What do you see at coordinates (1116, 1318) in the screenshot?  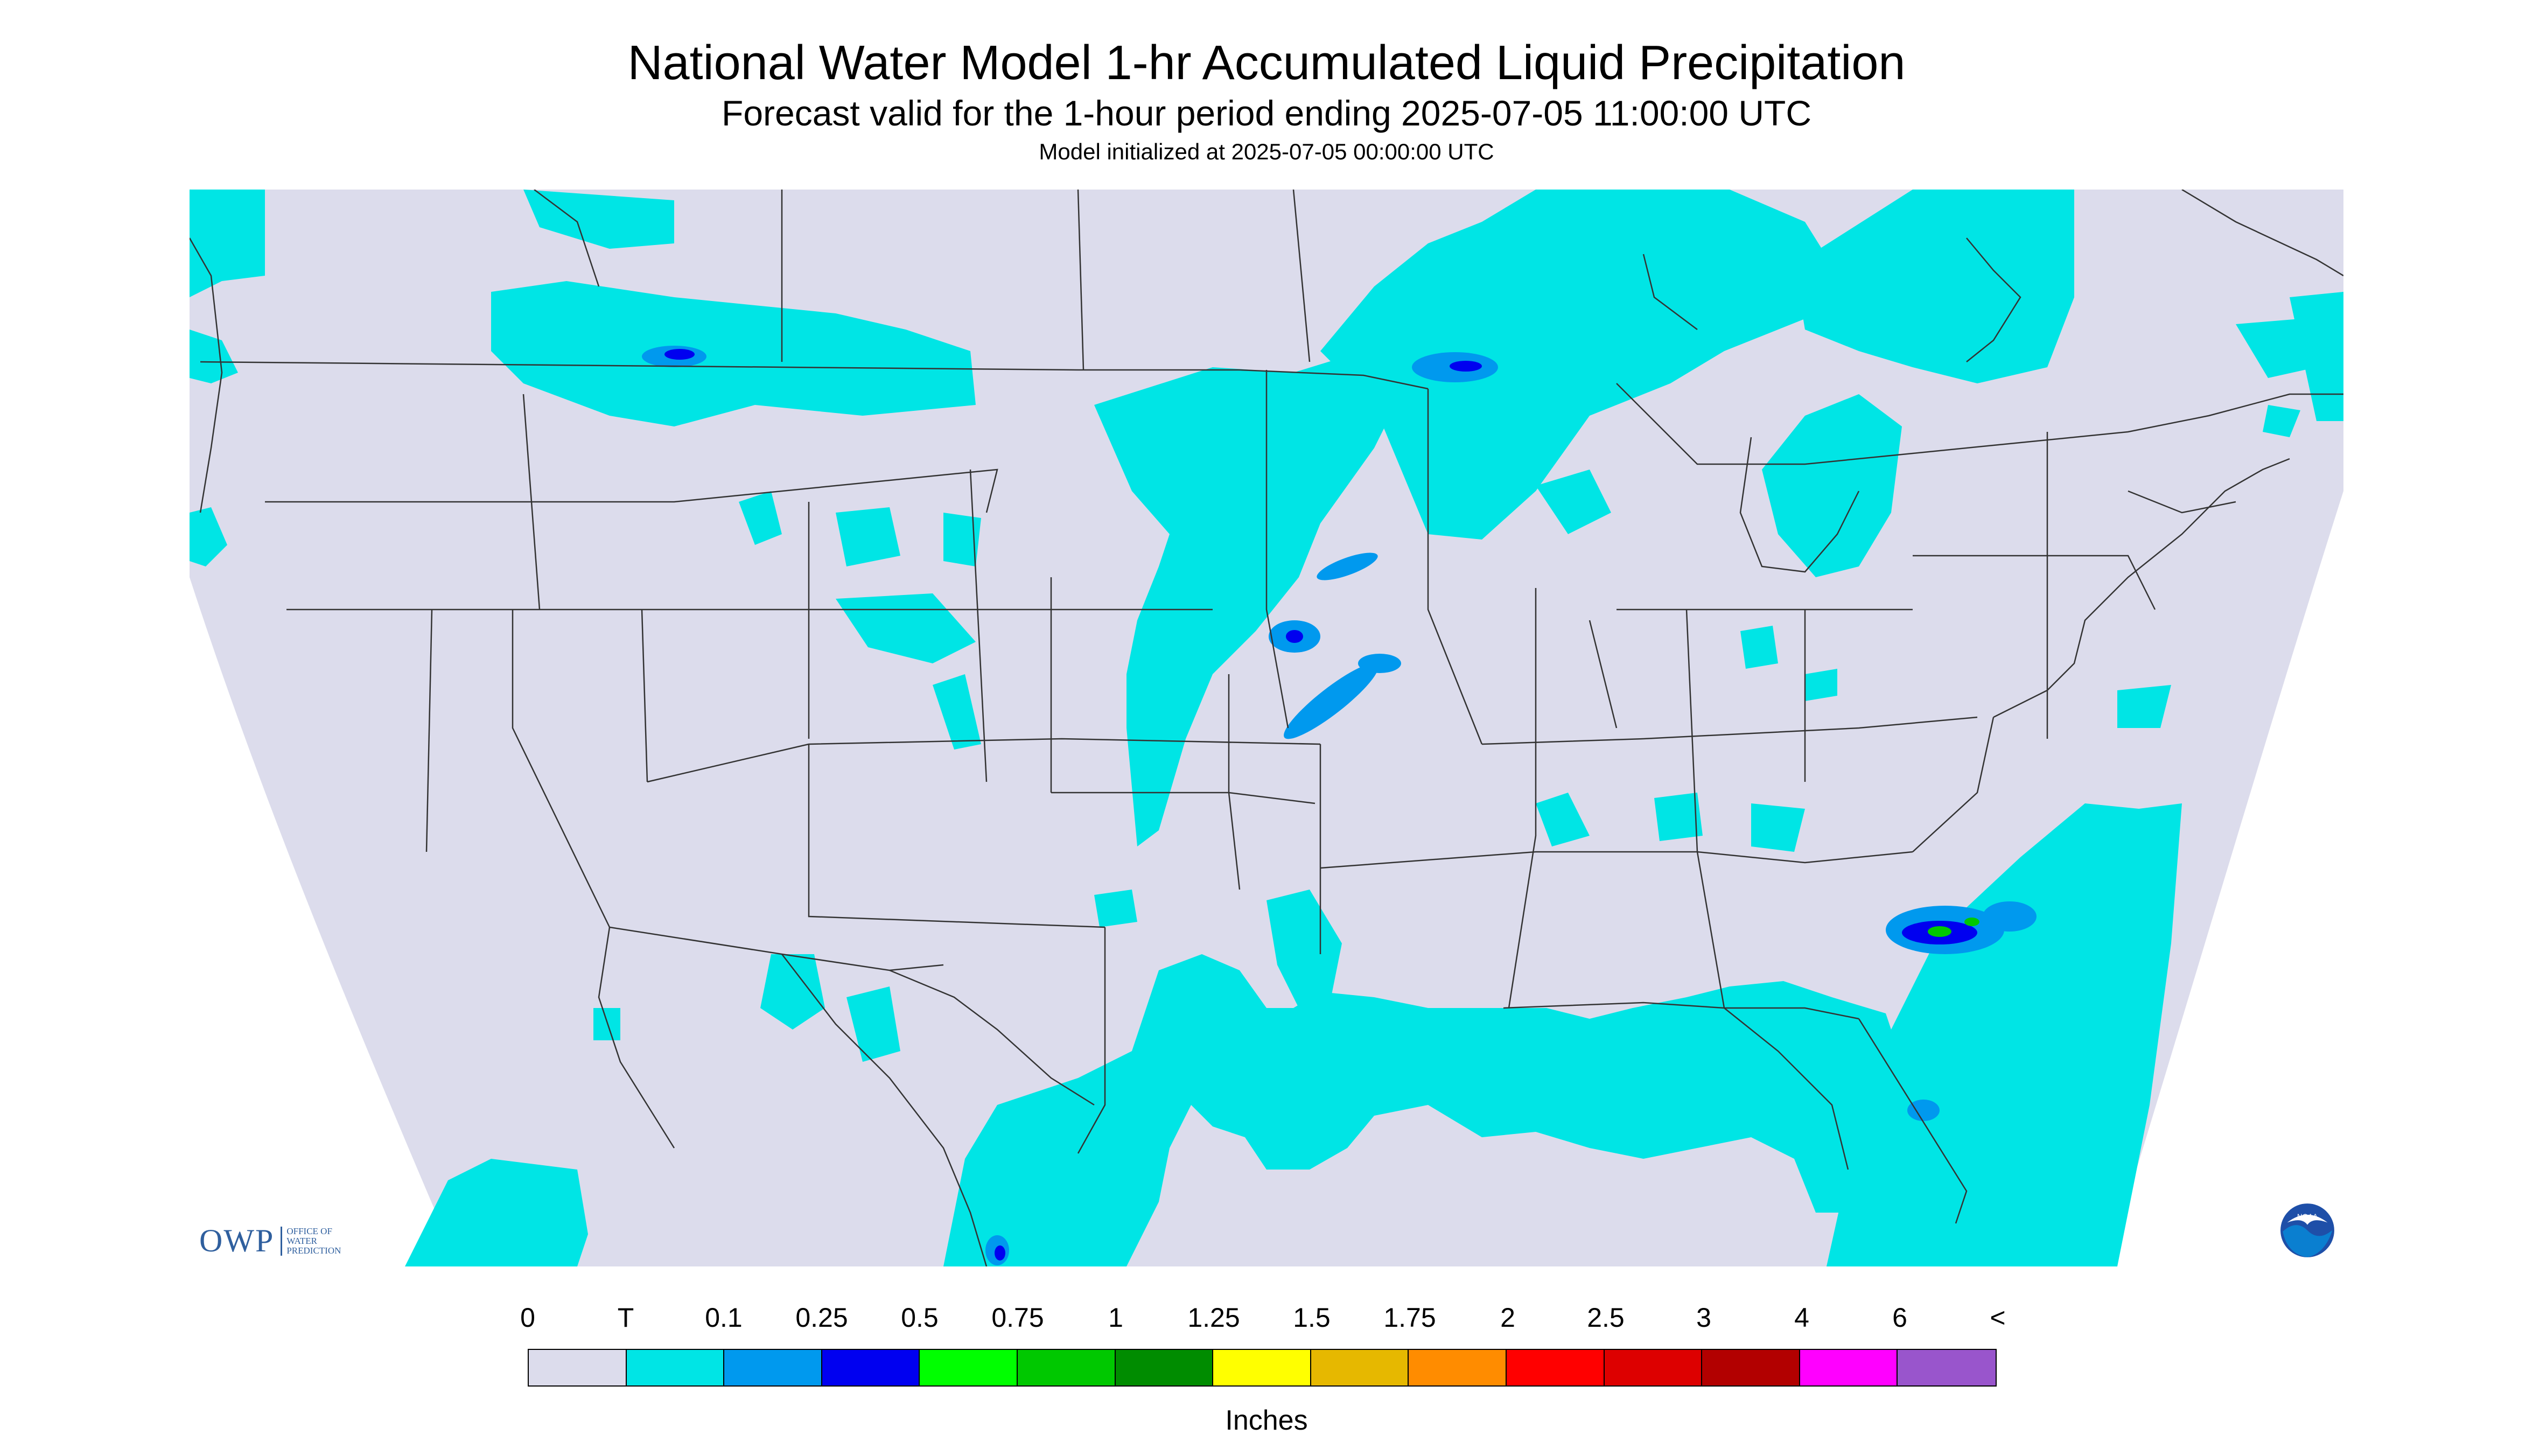 I see `legend-tick-label: 1` at bounding box center [1116, 1318].